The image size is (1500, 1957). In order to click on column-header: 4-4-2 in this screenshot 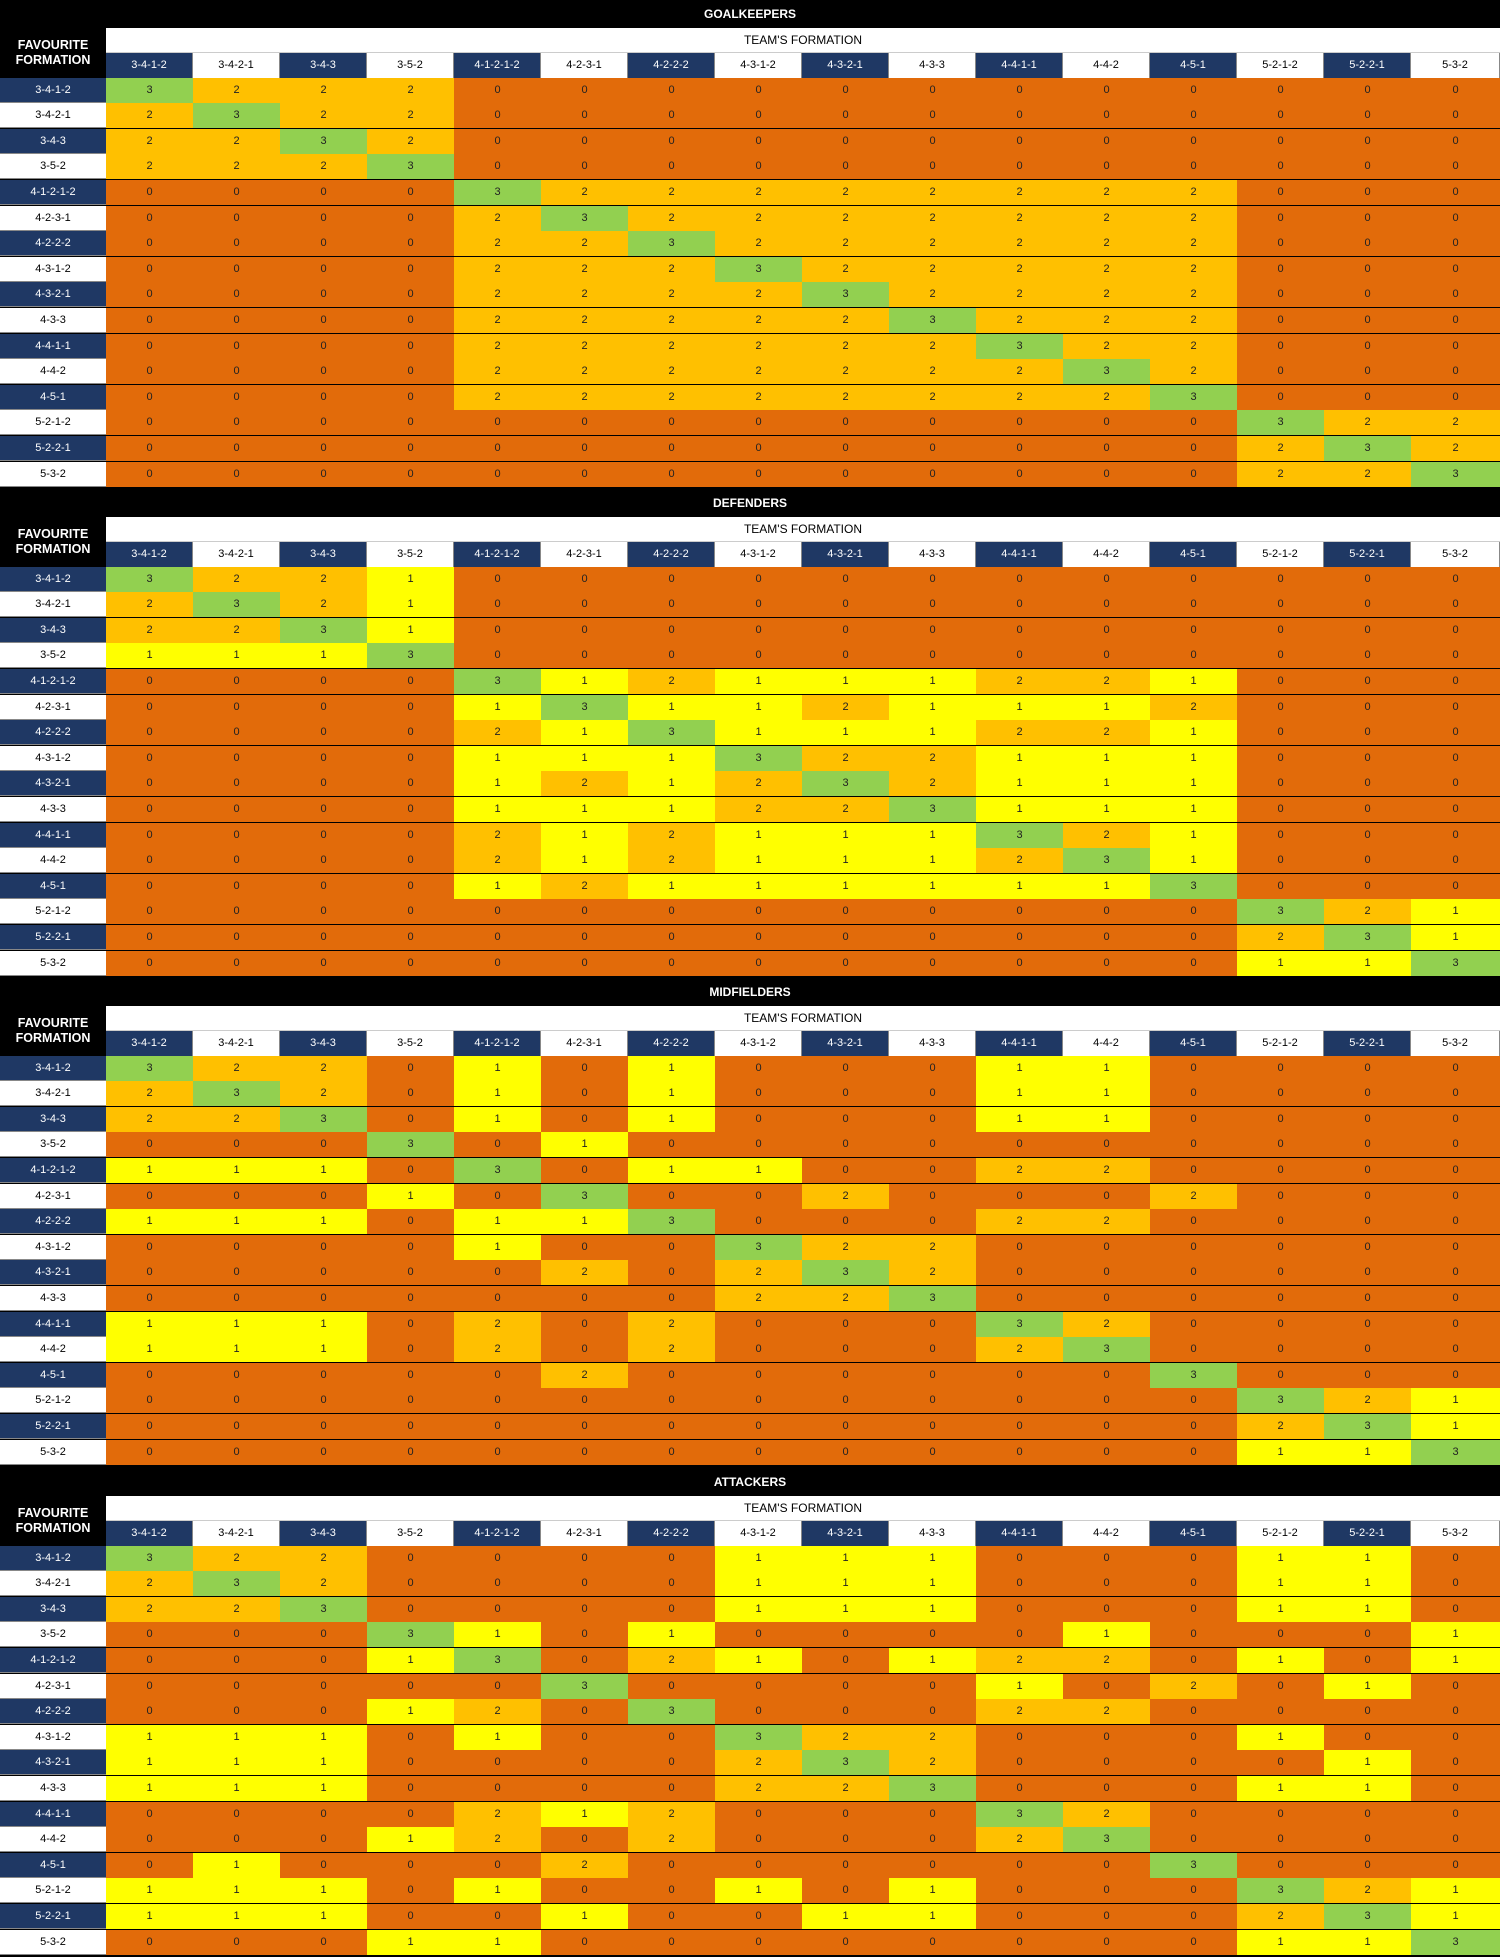, I will do `click(1106, 1043)`.